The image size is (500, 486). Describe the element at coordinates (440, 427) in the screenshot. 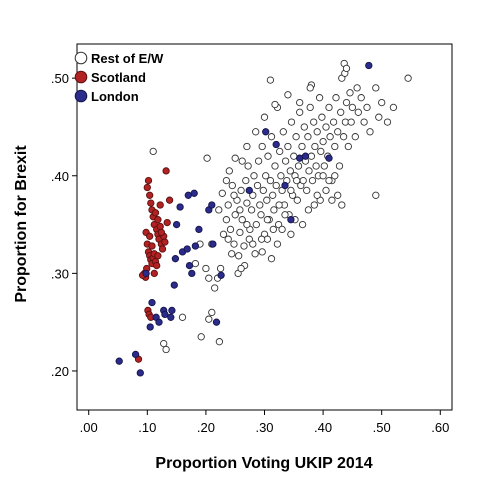

I see `x-tick-label: .60` at that location.